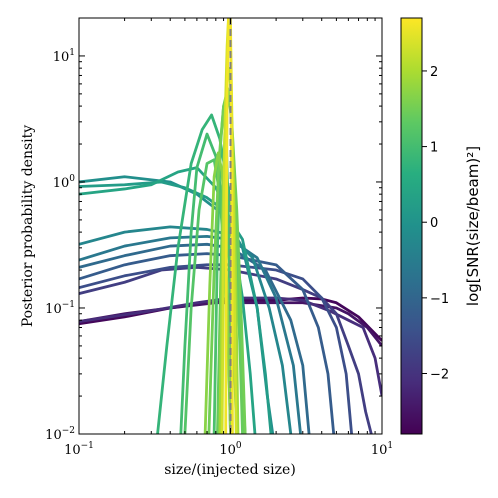  I want to click on y-tick-label-2: 10⁰, so click(64, 182).